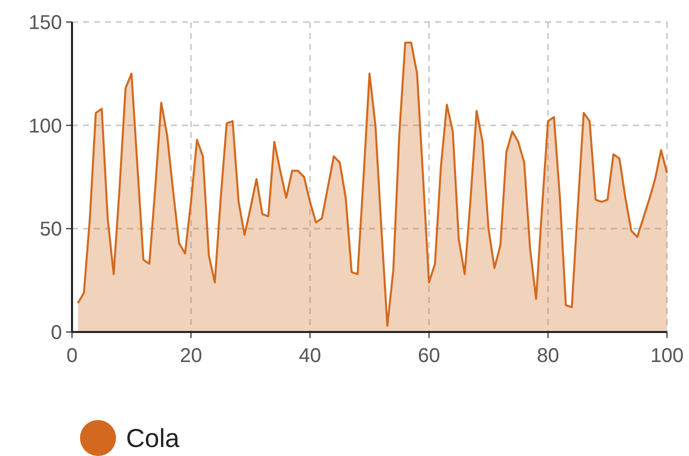 The width and height of the screenshot is (689, 456). I want to click on y-tick-label: 150, so click(45, 23).